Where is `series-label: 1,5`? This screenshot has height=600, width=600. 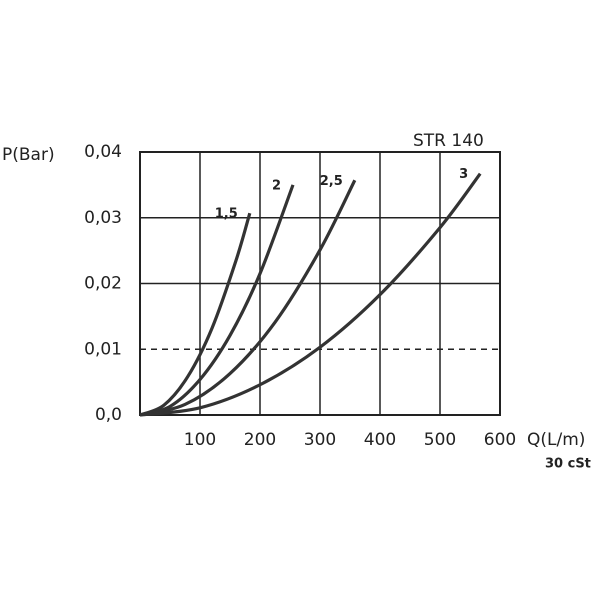 series-label: 1,5 is located at coordinates (226, 214).